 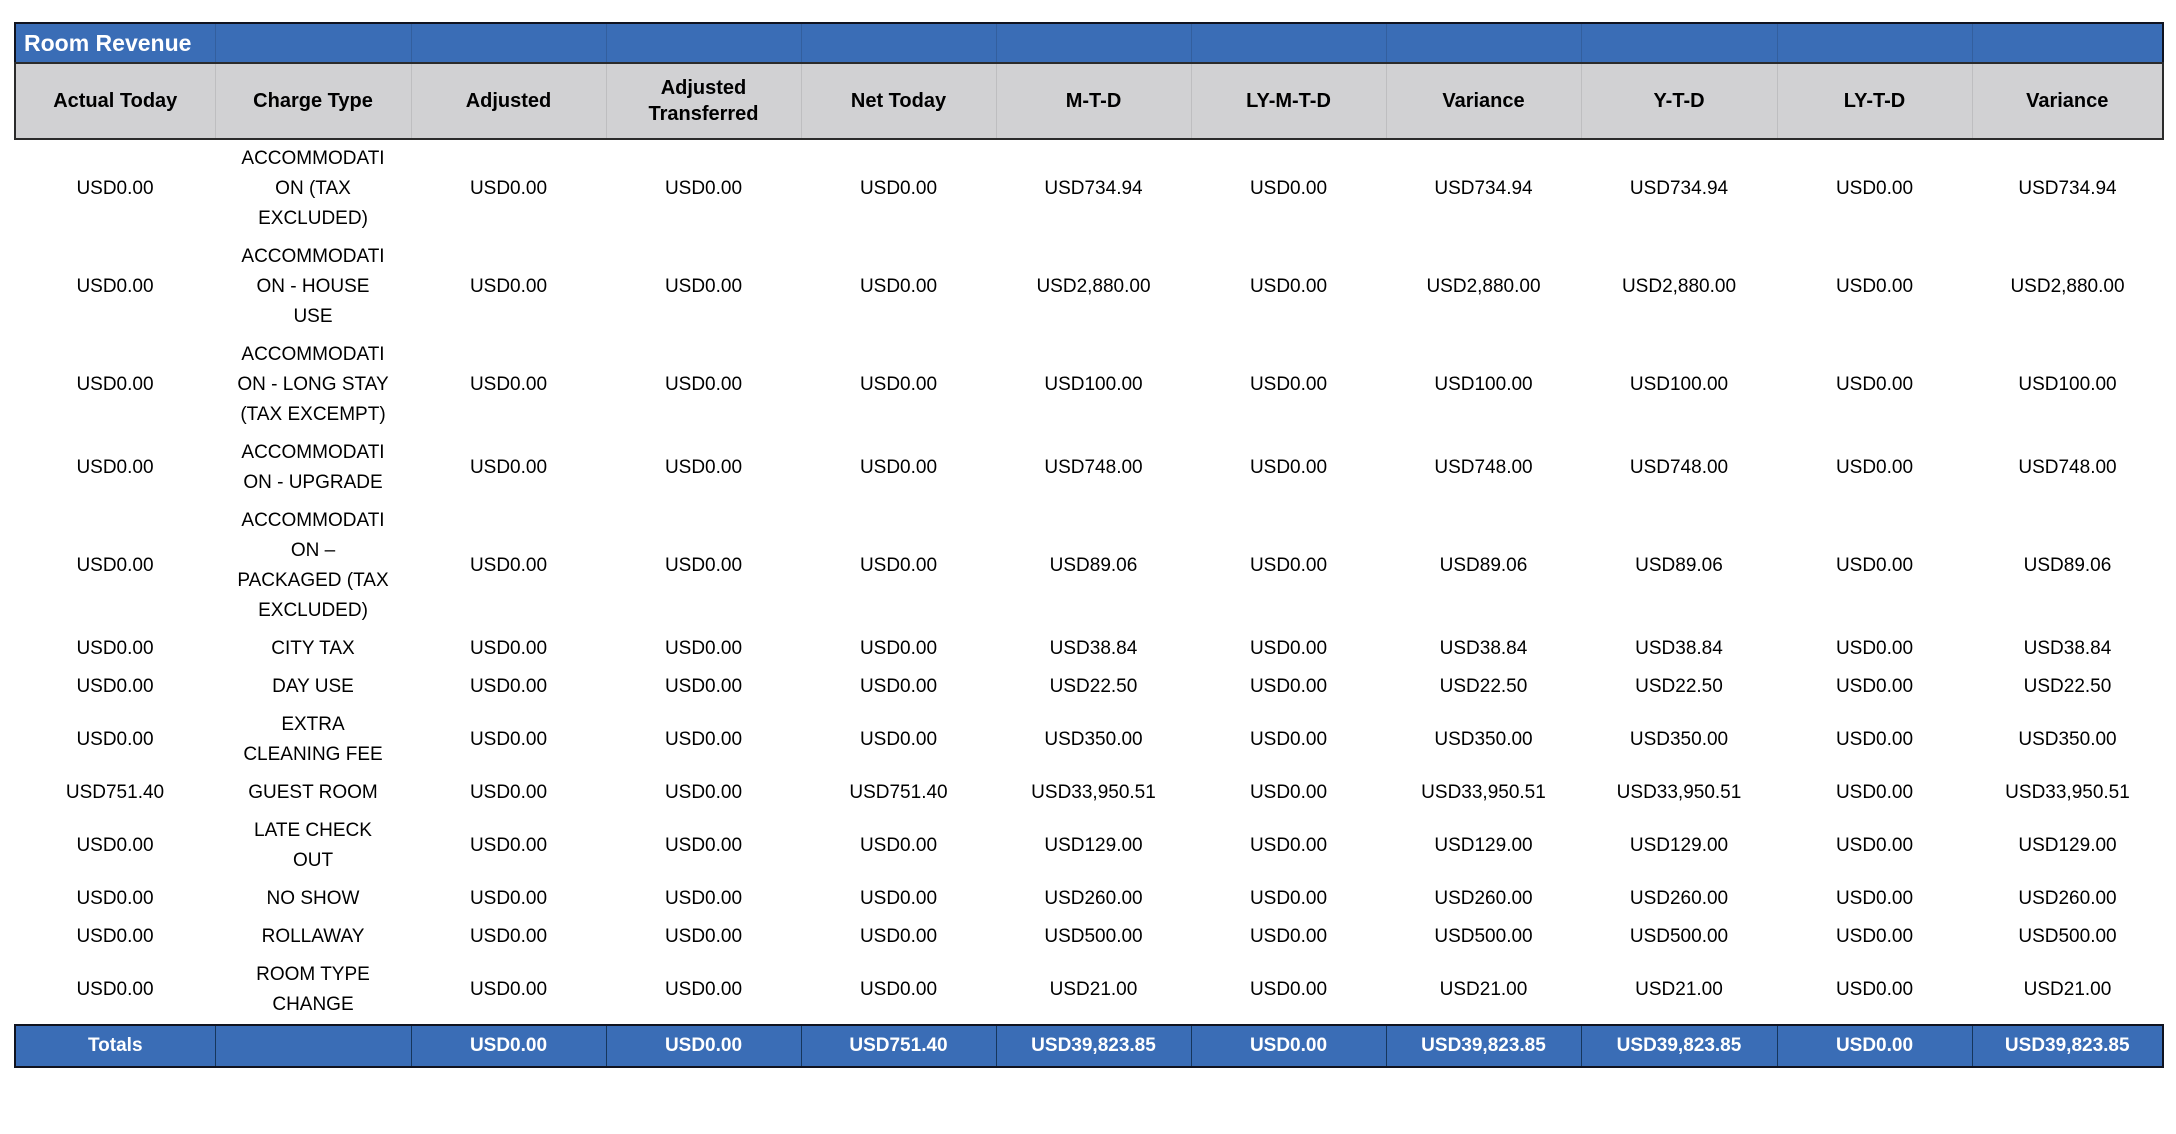 I want to click on column-header: Actual Today, so click(x=115, y=101).